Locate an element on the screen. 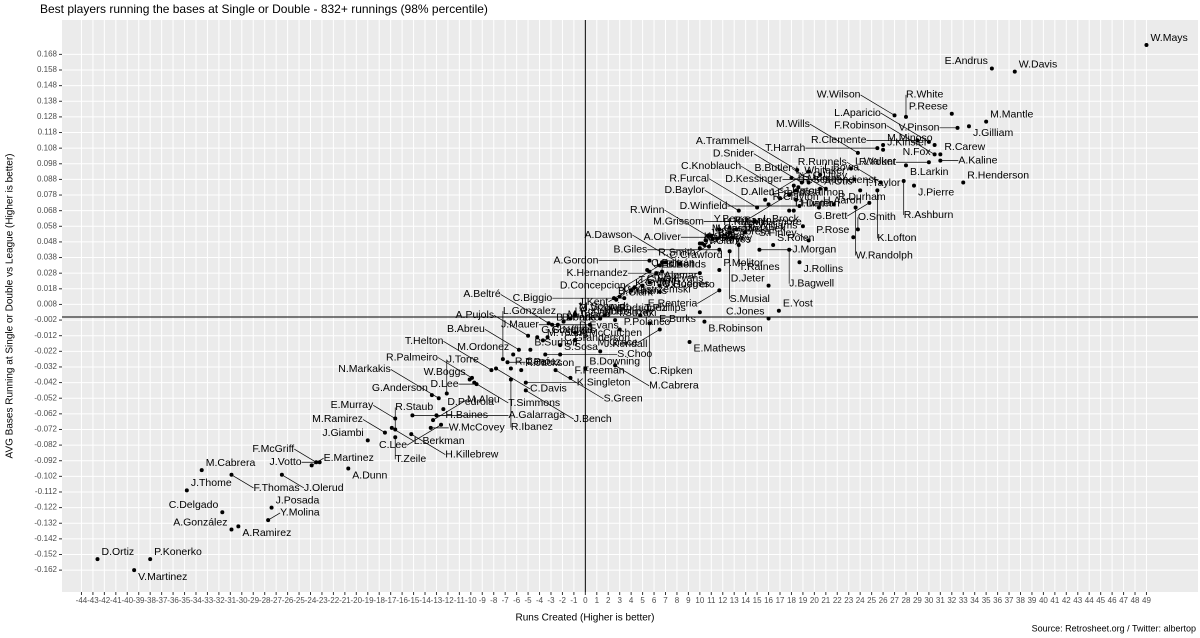 This screenshot has width=1200, height=638. x-tick-label: -19 is located at coordinates (368, 600).